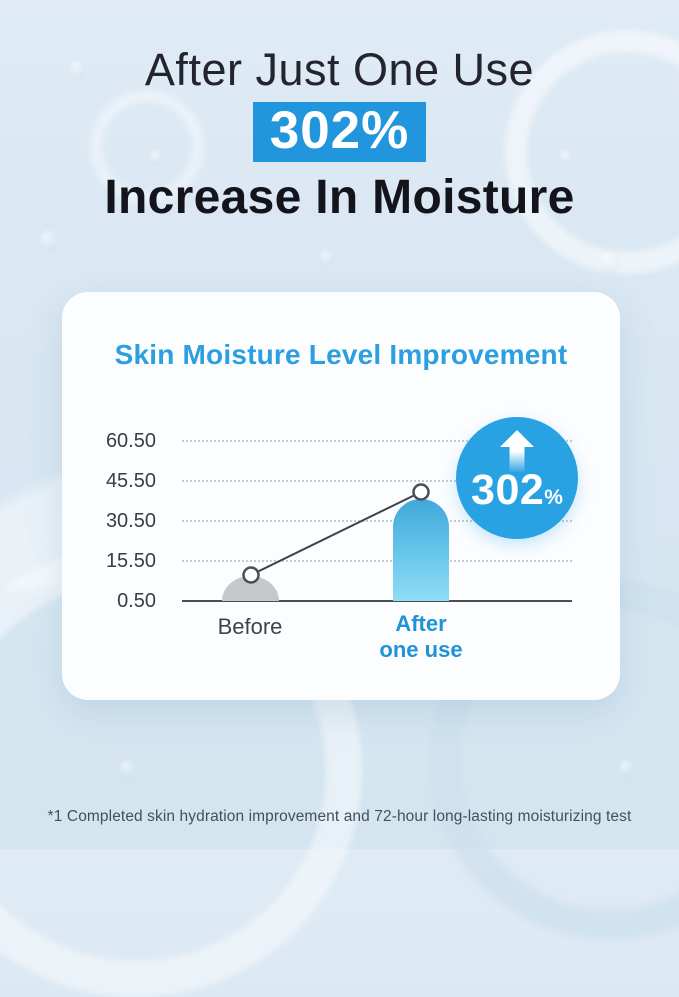 The image size is (679, 997). I want to click on x-label-before: Before, so click(250, 626).